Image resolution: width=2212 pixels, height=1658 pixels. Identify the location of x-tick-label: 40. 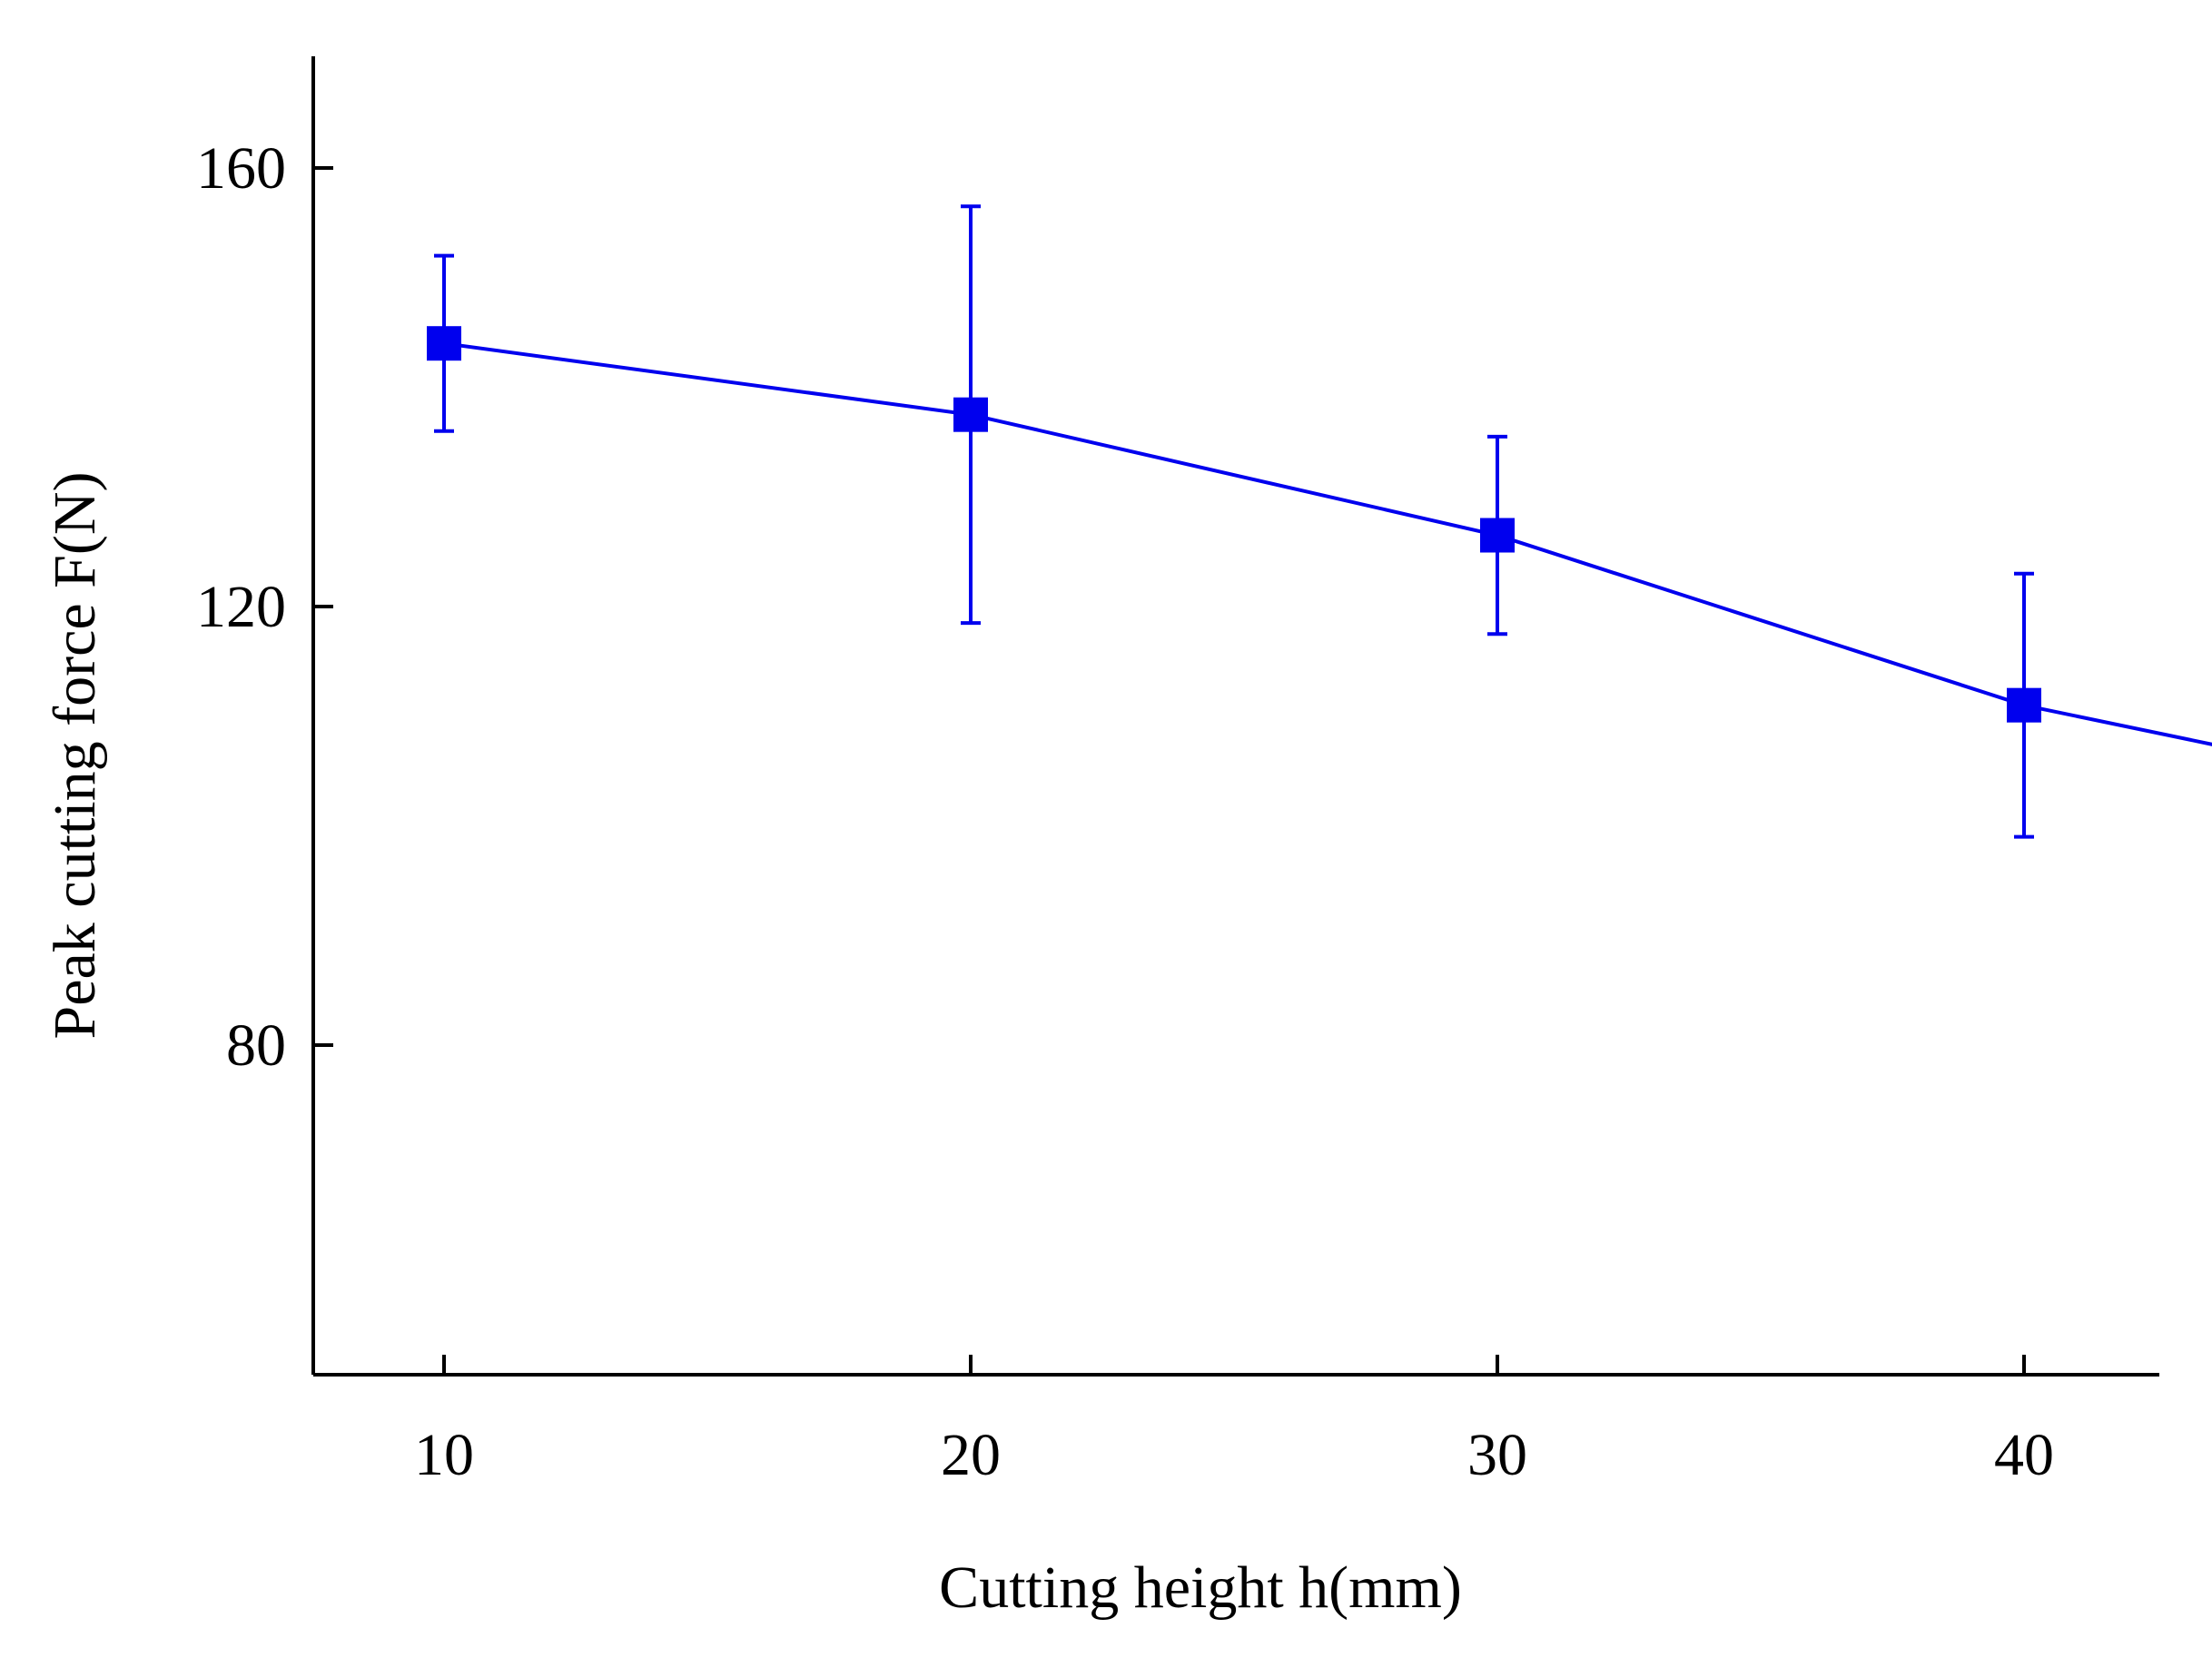
(2024, 1455).